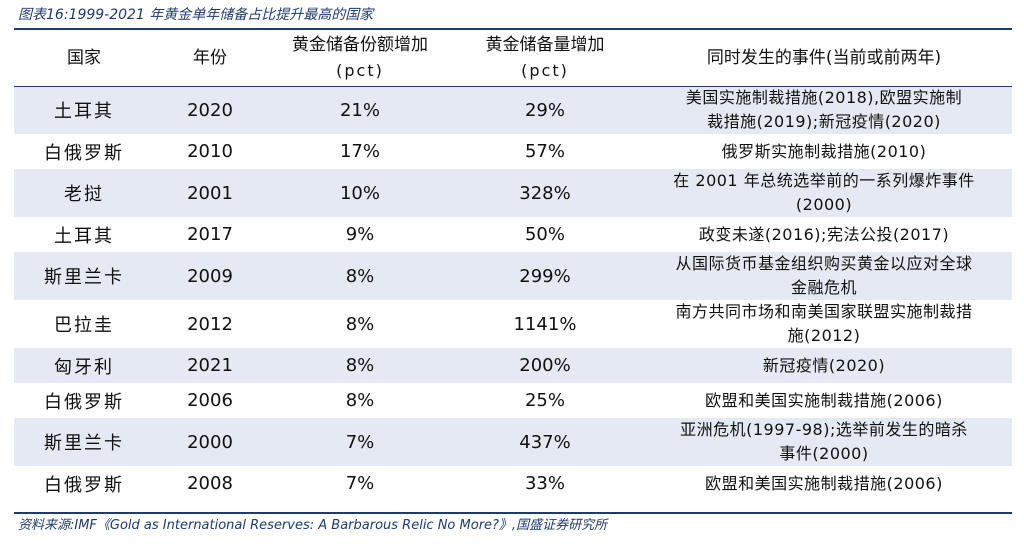 This screenshot has height=544, width=1024. I want to click on header-country: 国家, so click(84, 57).